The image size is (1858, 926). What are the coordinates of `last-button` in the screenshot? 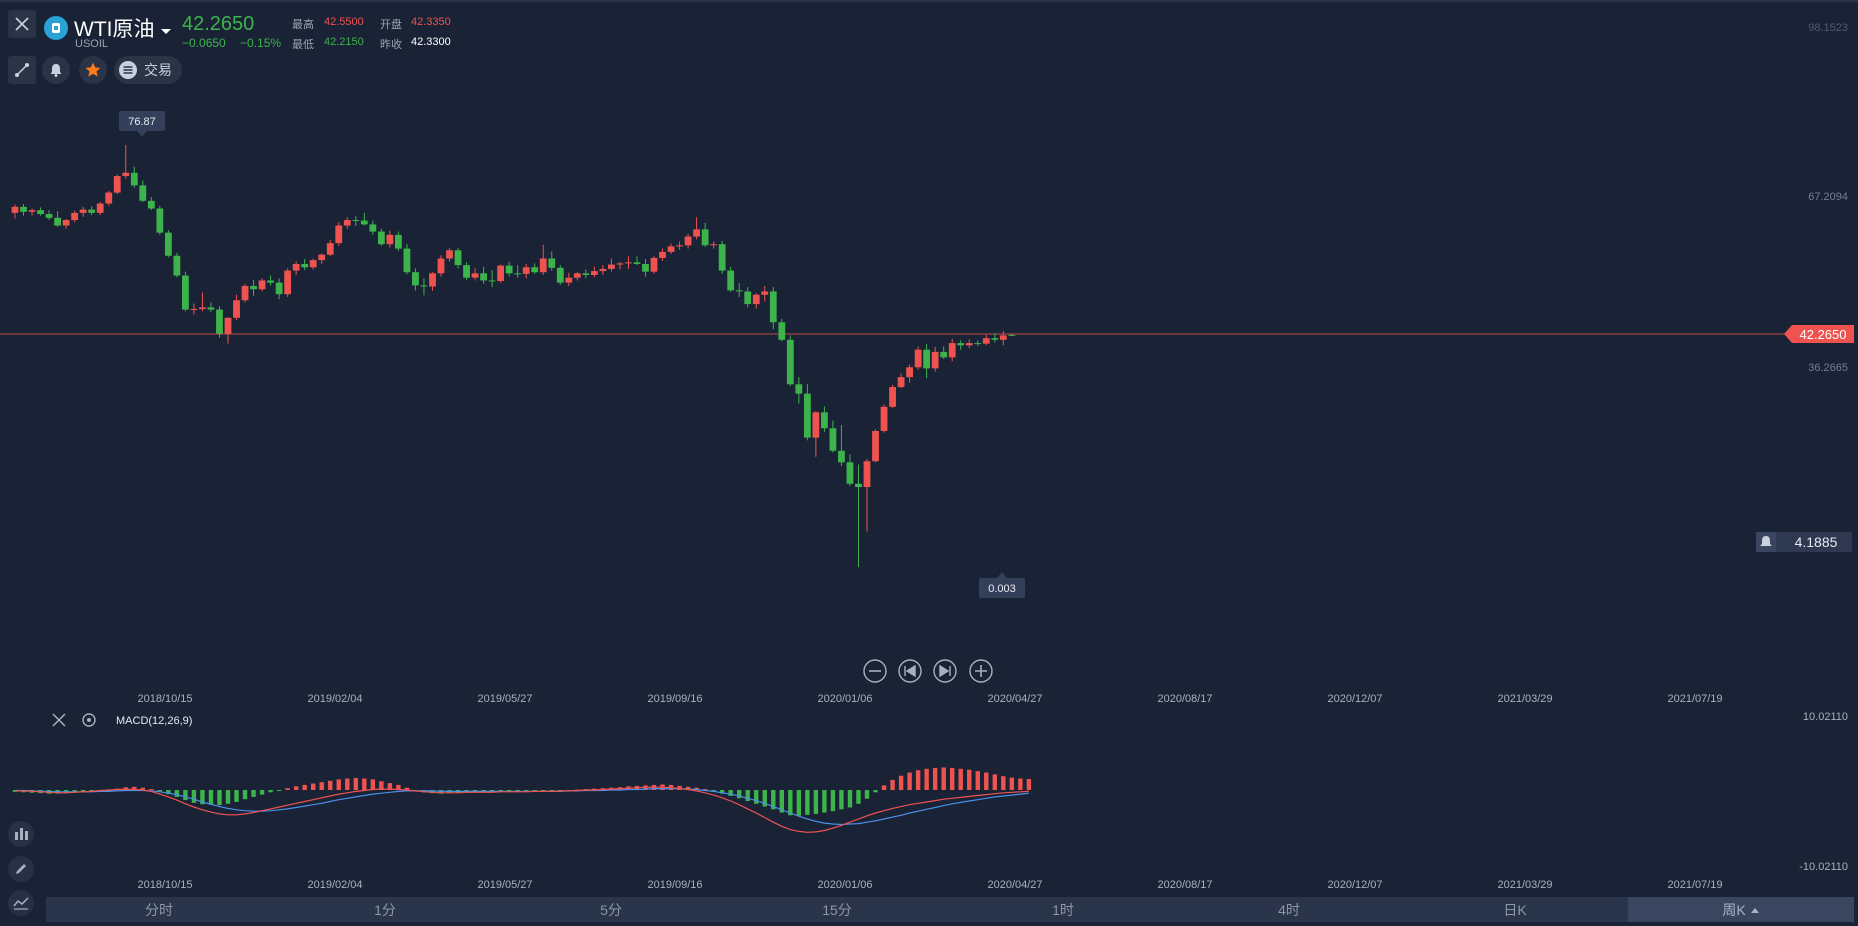 It's located at (945, 671).